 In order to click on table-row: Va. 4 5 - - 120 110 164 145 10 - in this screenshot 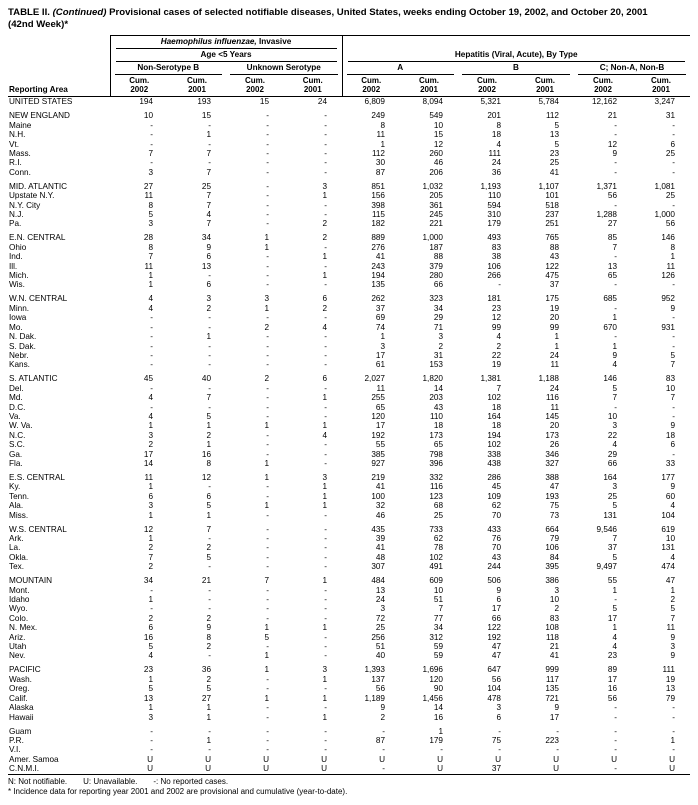, I will do `click(349, 416)`.